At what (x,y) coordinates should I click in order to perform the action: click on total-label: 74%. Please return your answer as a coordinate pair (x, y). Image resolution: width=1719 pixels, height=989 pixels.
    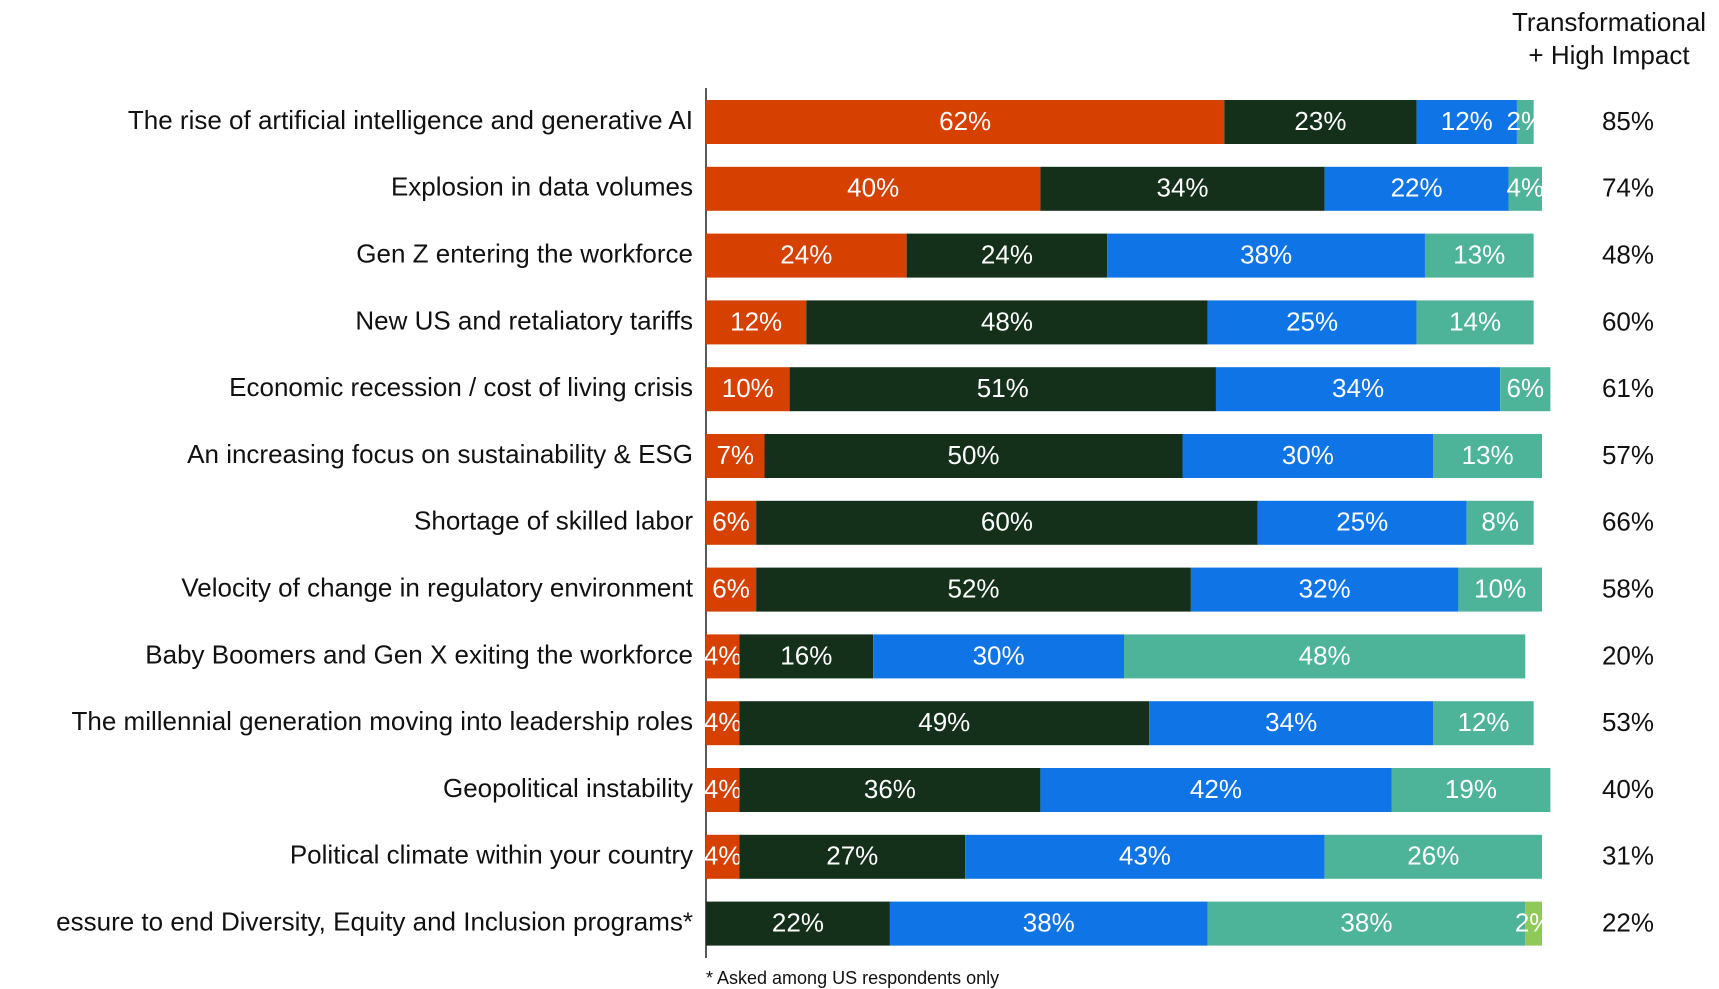
    Looking at the image, I should click on (1628, 188).